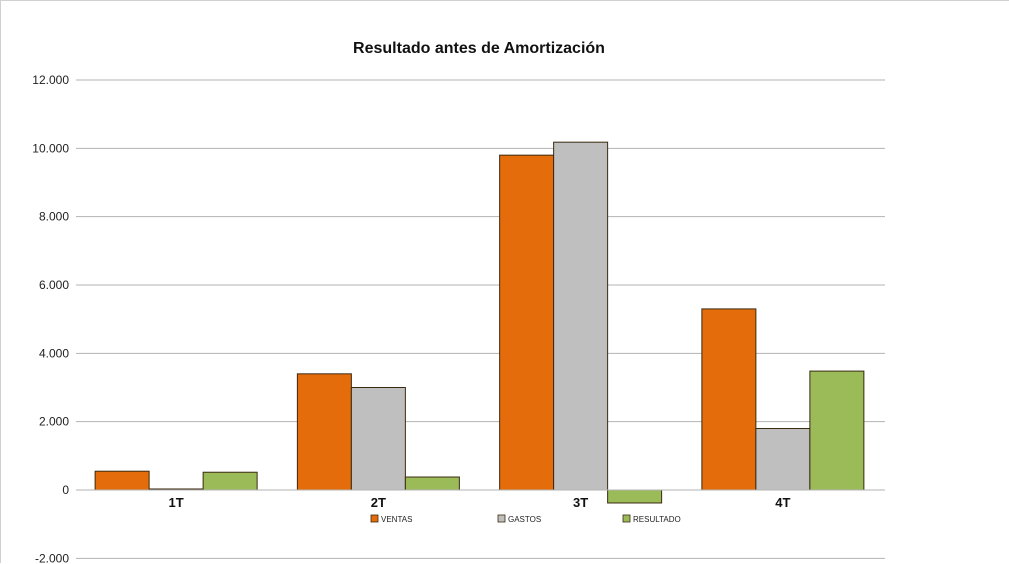  Describe the element at coordinates (374, 518) in the screenshot. I see `legend-swatch-ventas` at that location.